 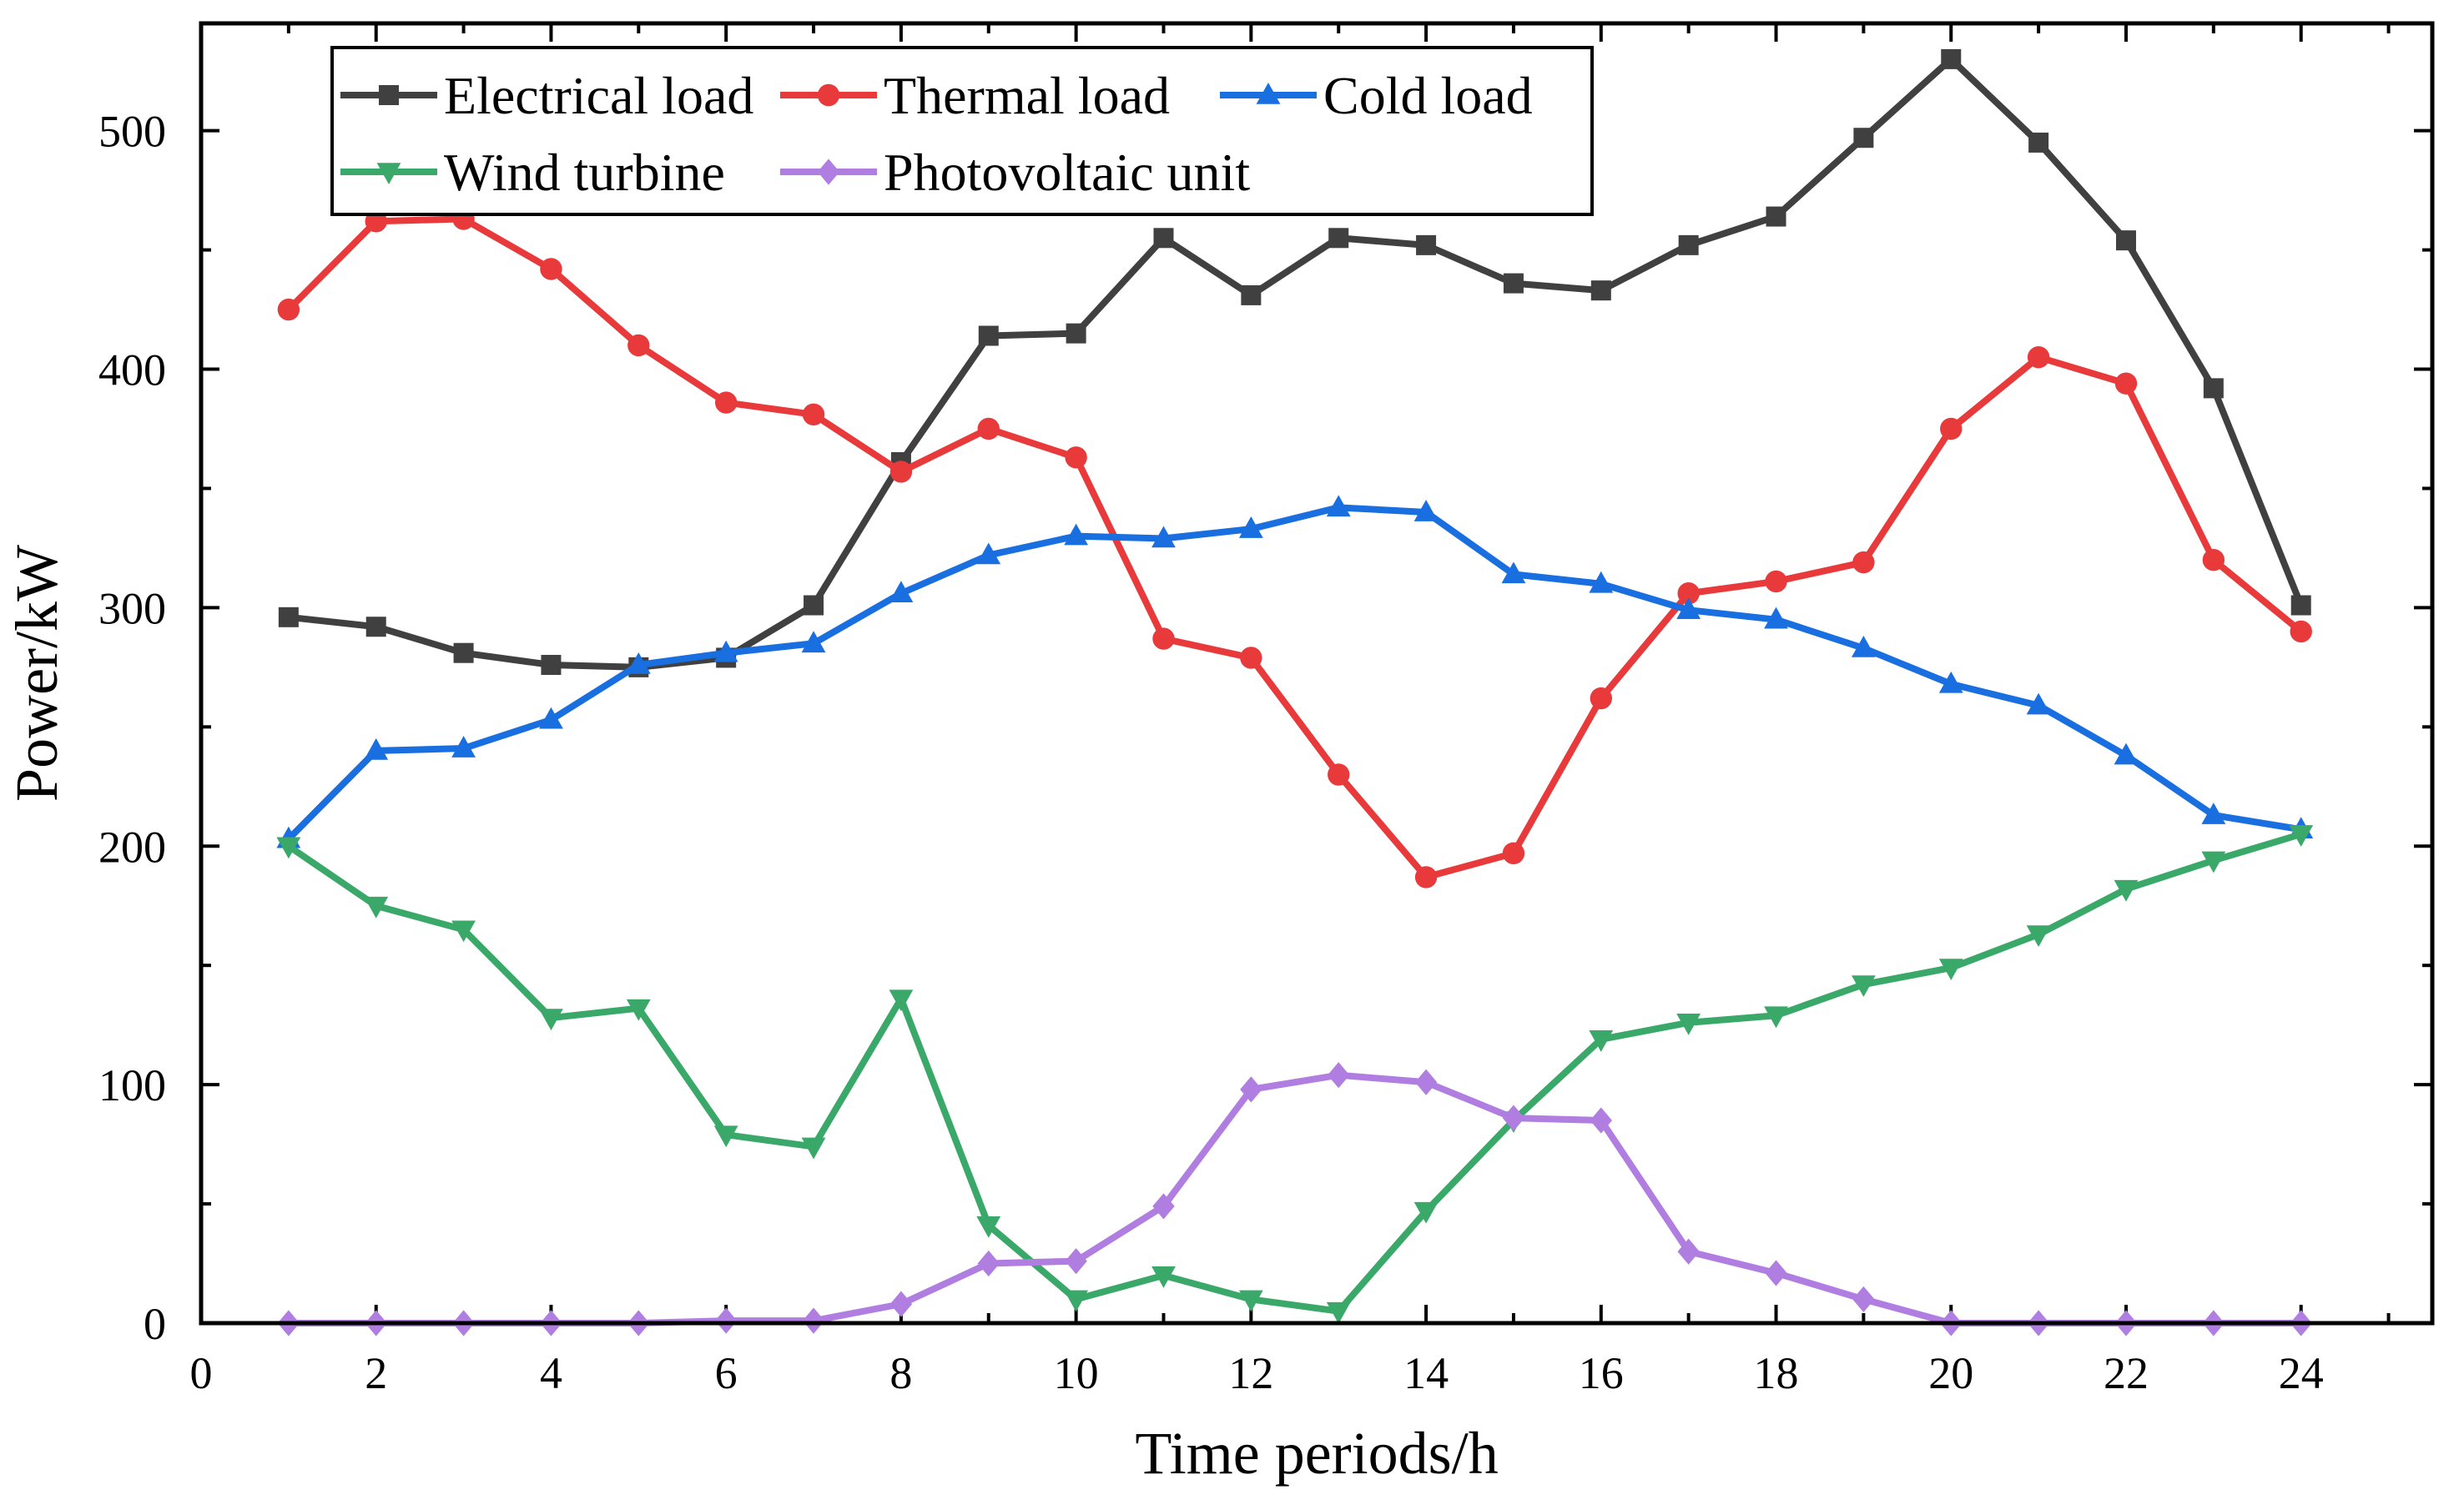 What do you see at coordinates (900, 1373) in the screenshot?
I see `x-tick-label: 8` at bounding box center [900, 1373].